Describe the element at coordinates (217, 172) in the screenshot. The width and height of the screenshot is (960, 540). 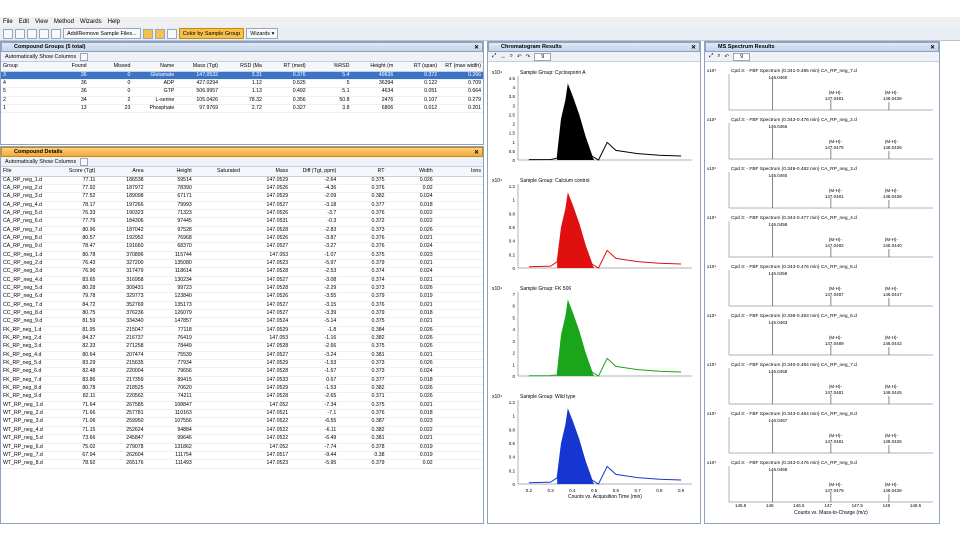
I see `column-header: Saturated` at that location.